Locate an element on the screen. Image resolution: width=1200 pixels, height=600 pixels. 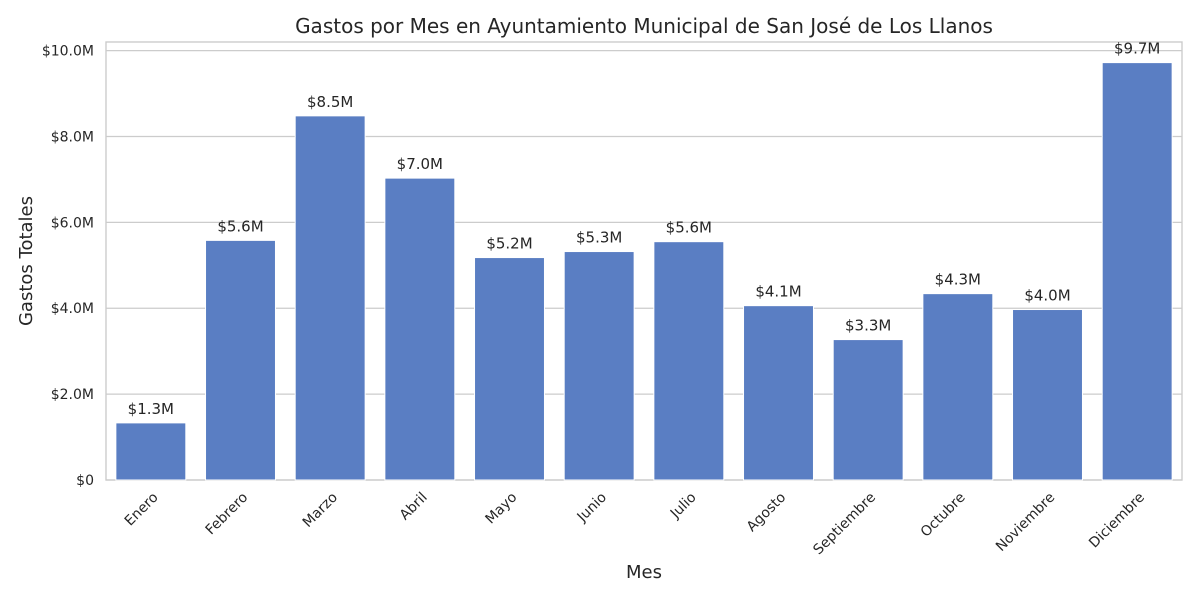
y-tick-label: $4.0M is located at coordinates (72, 309).